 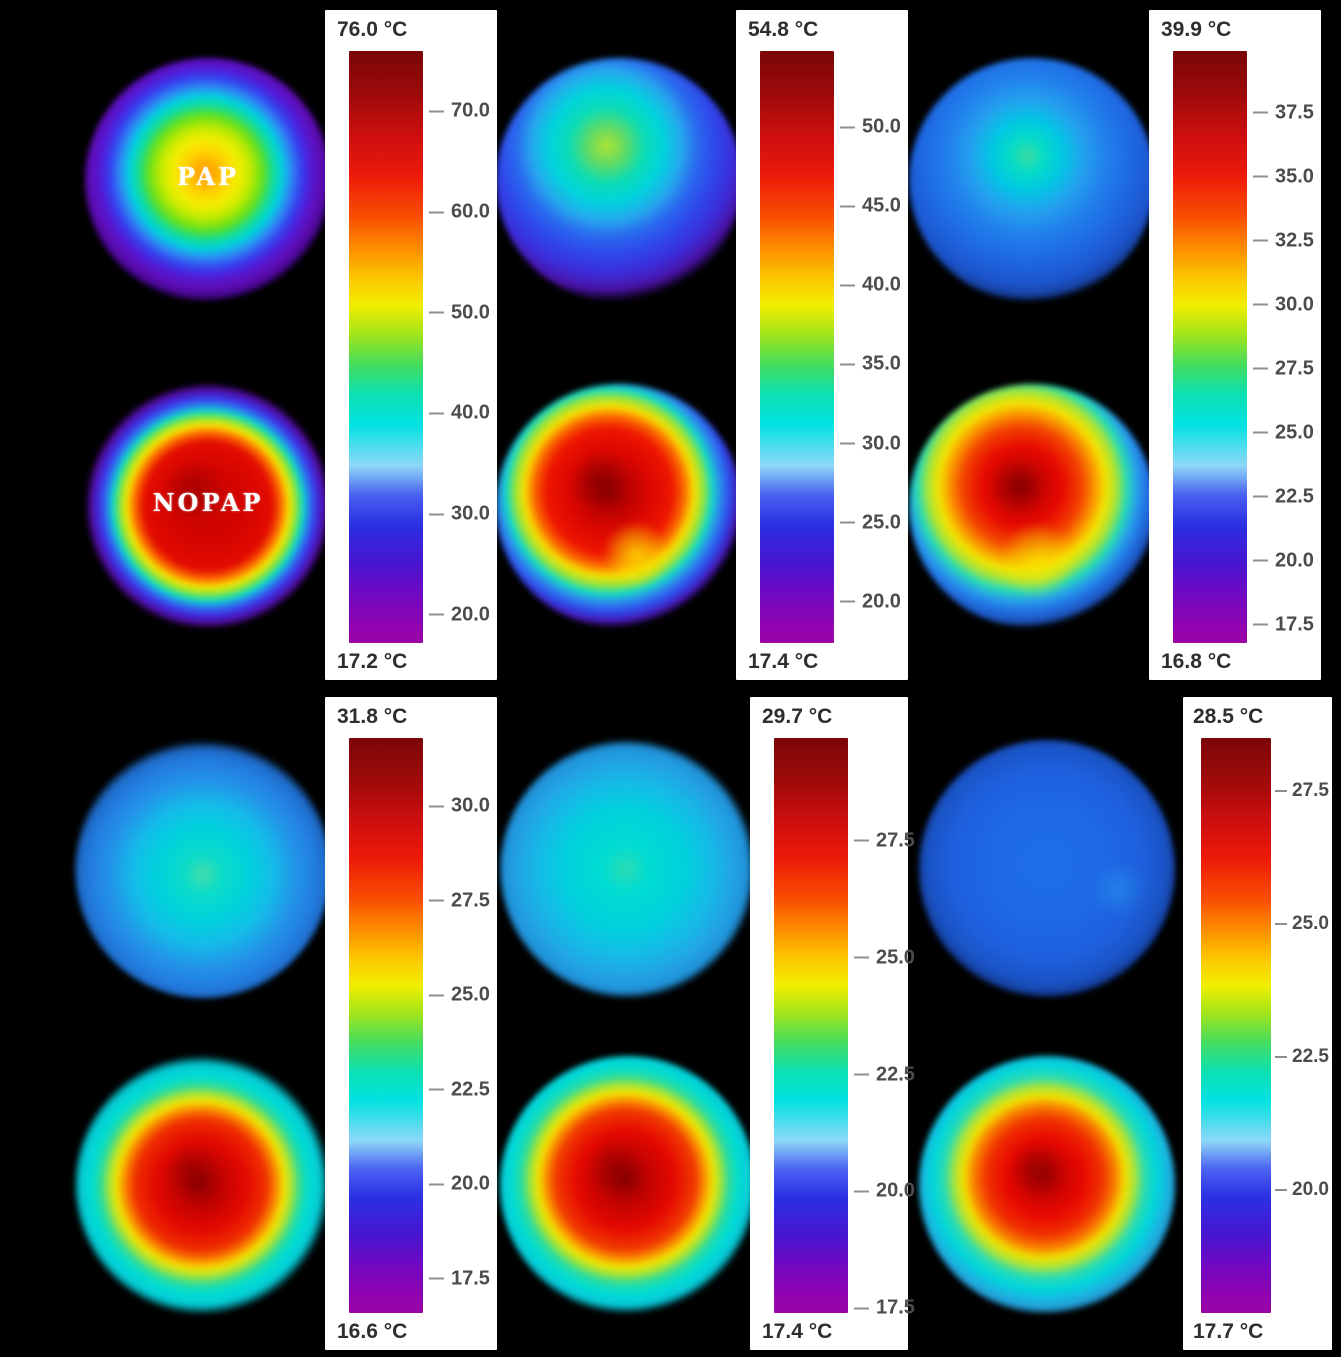 I want to click on max-temperature-label: 54.8 °C, so click(x=783, y=29).